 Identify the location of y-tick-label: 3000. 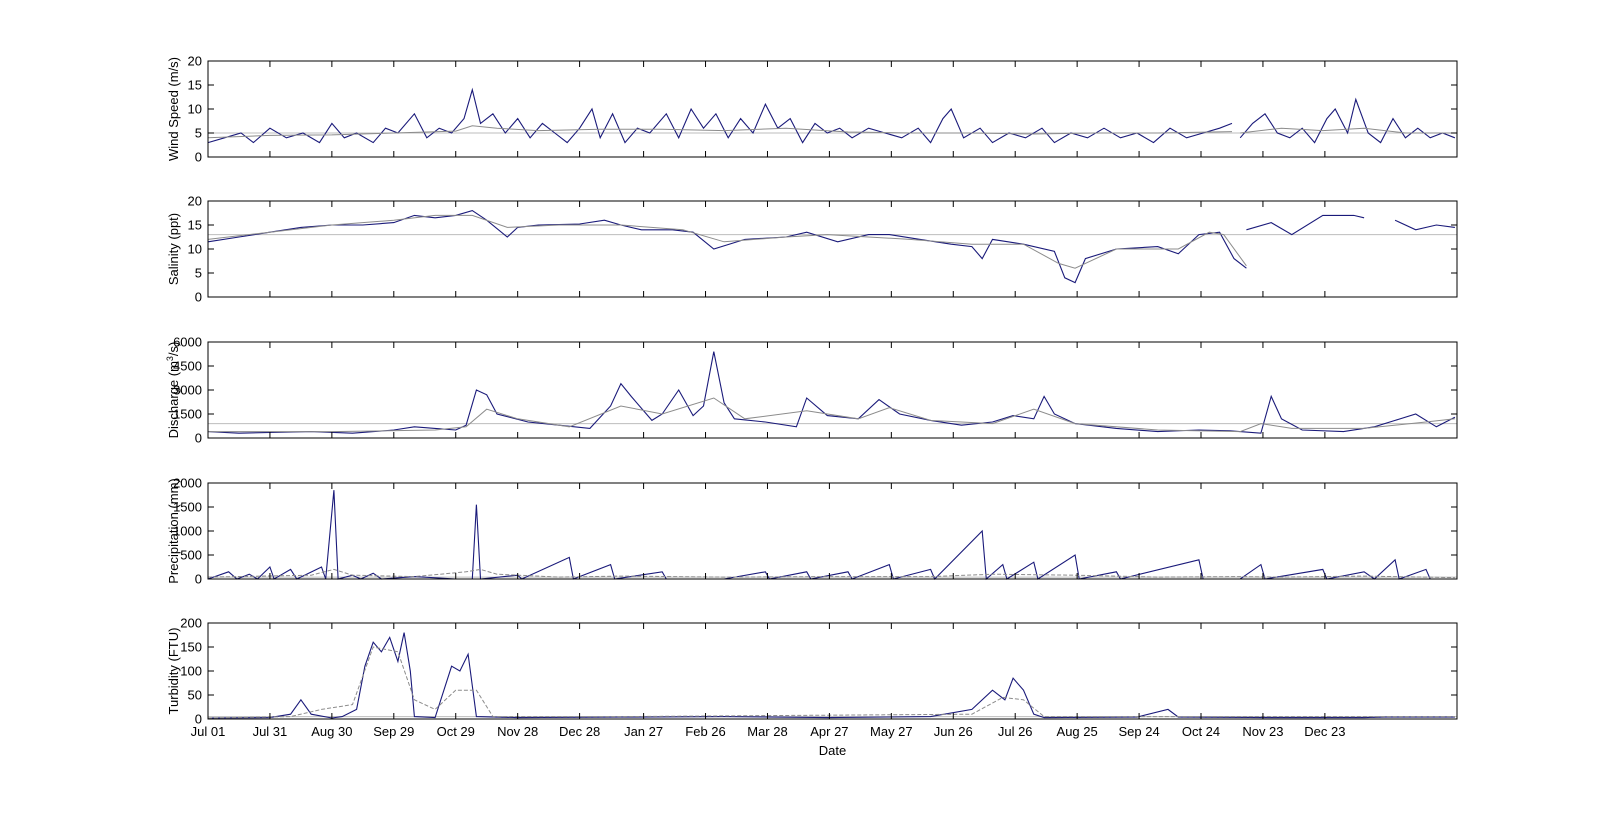
(187, 390).